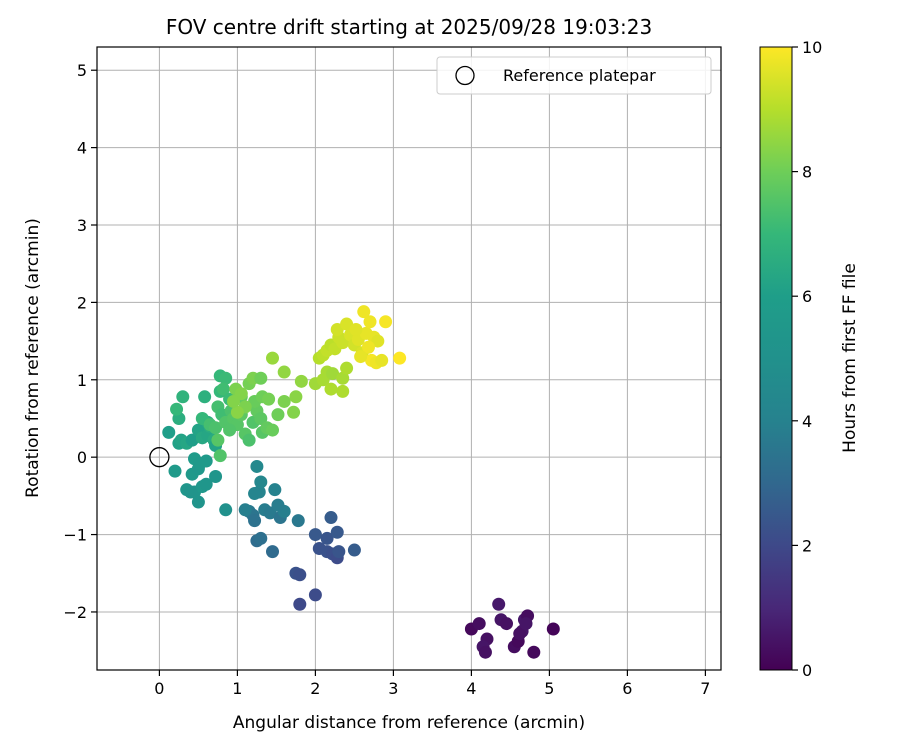  I want to click on colorbar-tick-label: 6, so click(807, 296).